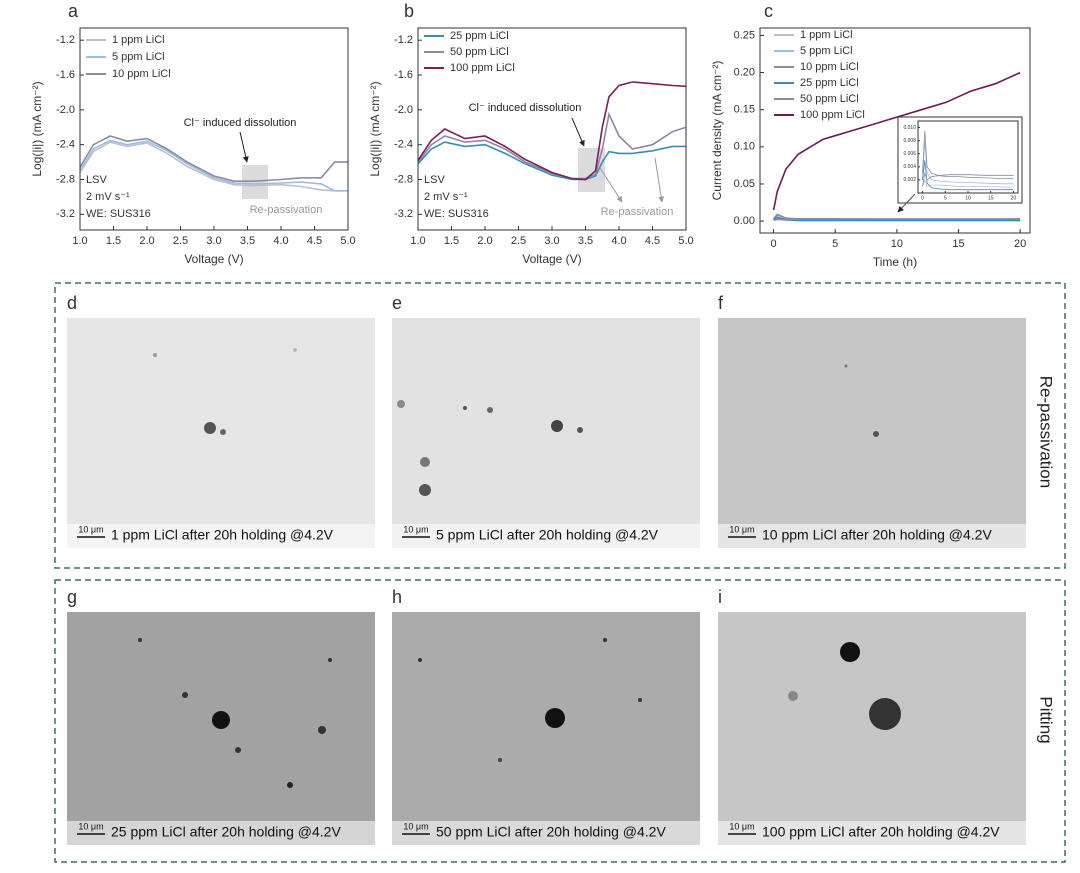 The height and width of the screenshot is (873, 1080). What do you see at coordinates (180, 241) in the screenshot?
I see `x-tick-label: 2.5` at bounding box center [180, 241].